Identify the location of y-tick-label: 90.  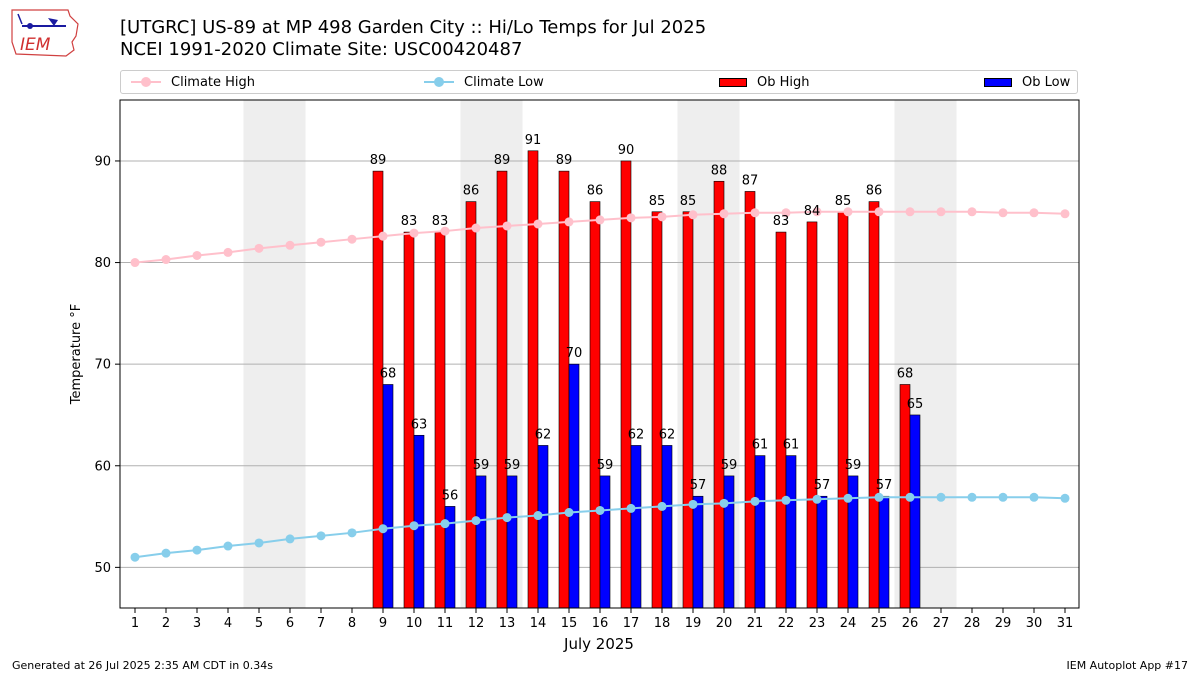
(102, 161).